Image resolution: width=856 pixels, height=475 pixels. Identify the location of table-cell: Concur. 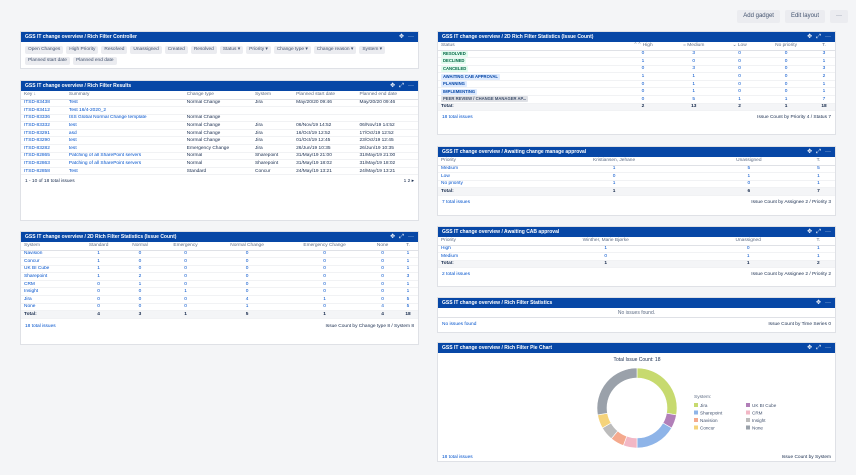
(49, 261).